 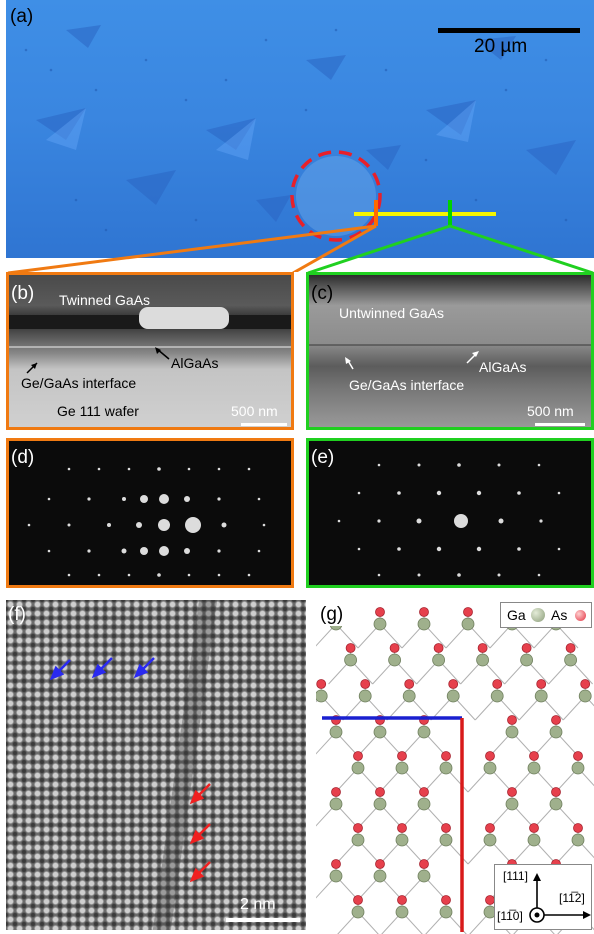 What do you see at coordinates (130, 770) in the screenshot?
I see `hrtem-arrows` at bounding box center [130, 770].